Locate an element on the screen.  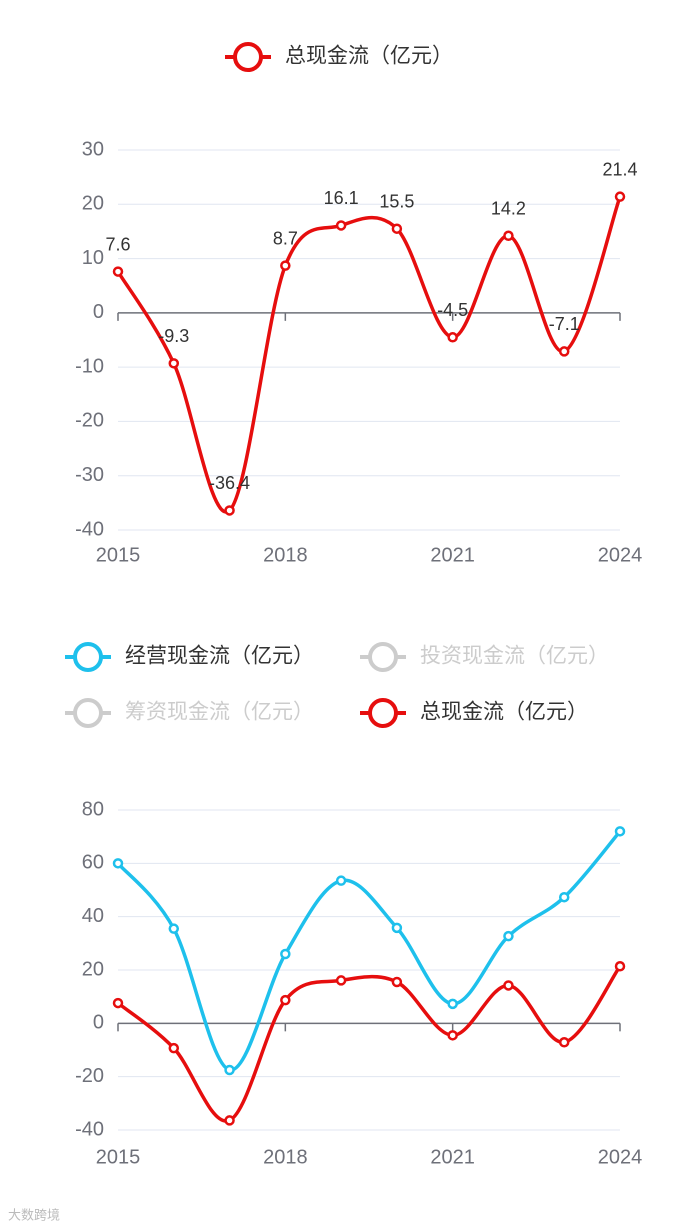
y-tick-label: -10 is located at coordinates (89, 366).